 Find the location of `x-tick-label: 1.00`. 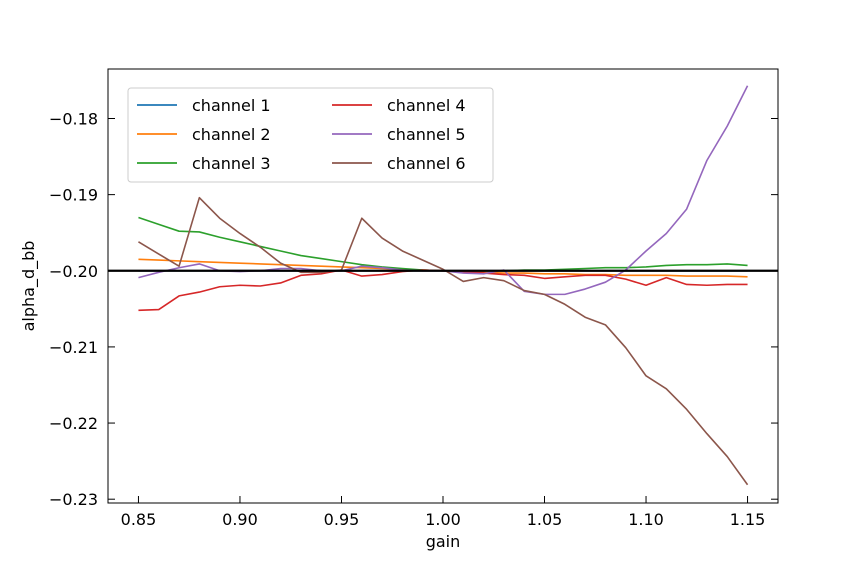

x-tick-label: 1.00 is located at coordinates (443, 519).